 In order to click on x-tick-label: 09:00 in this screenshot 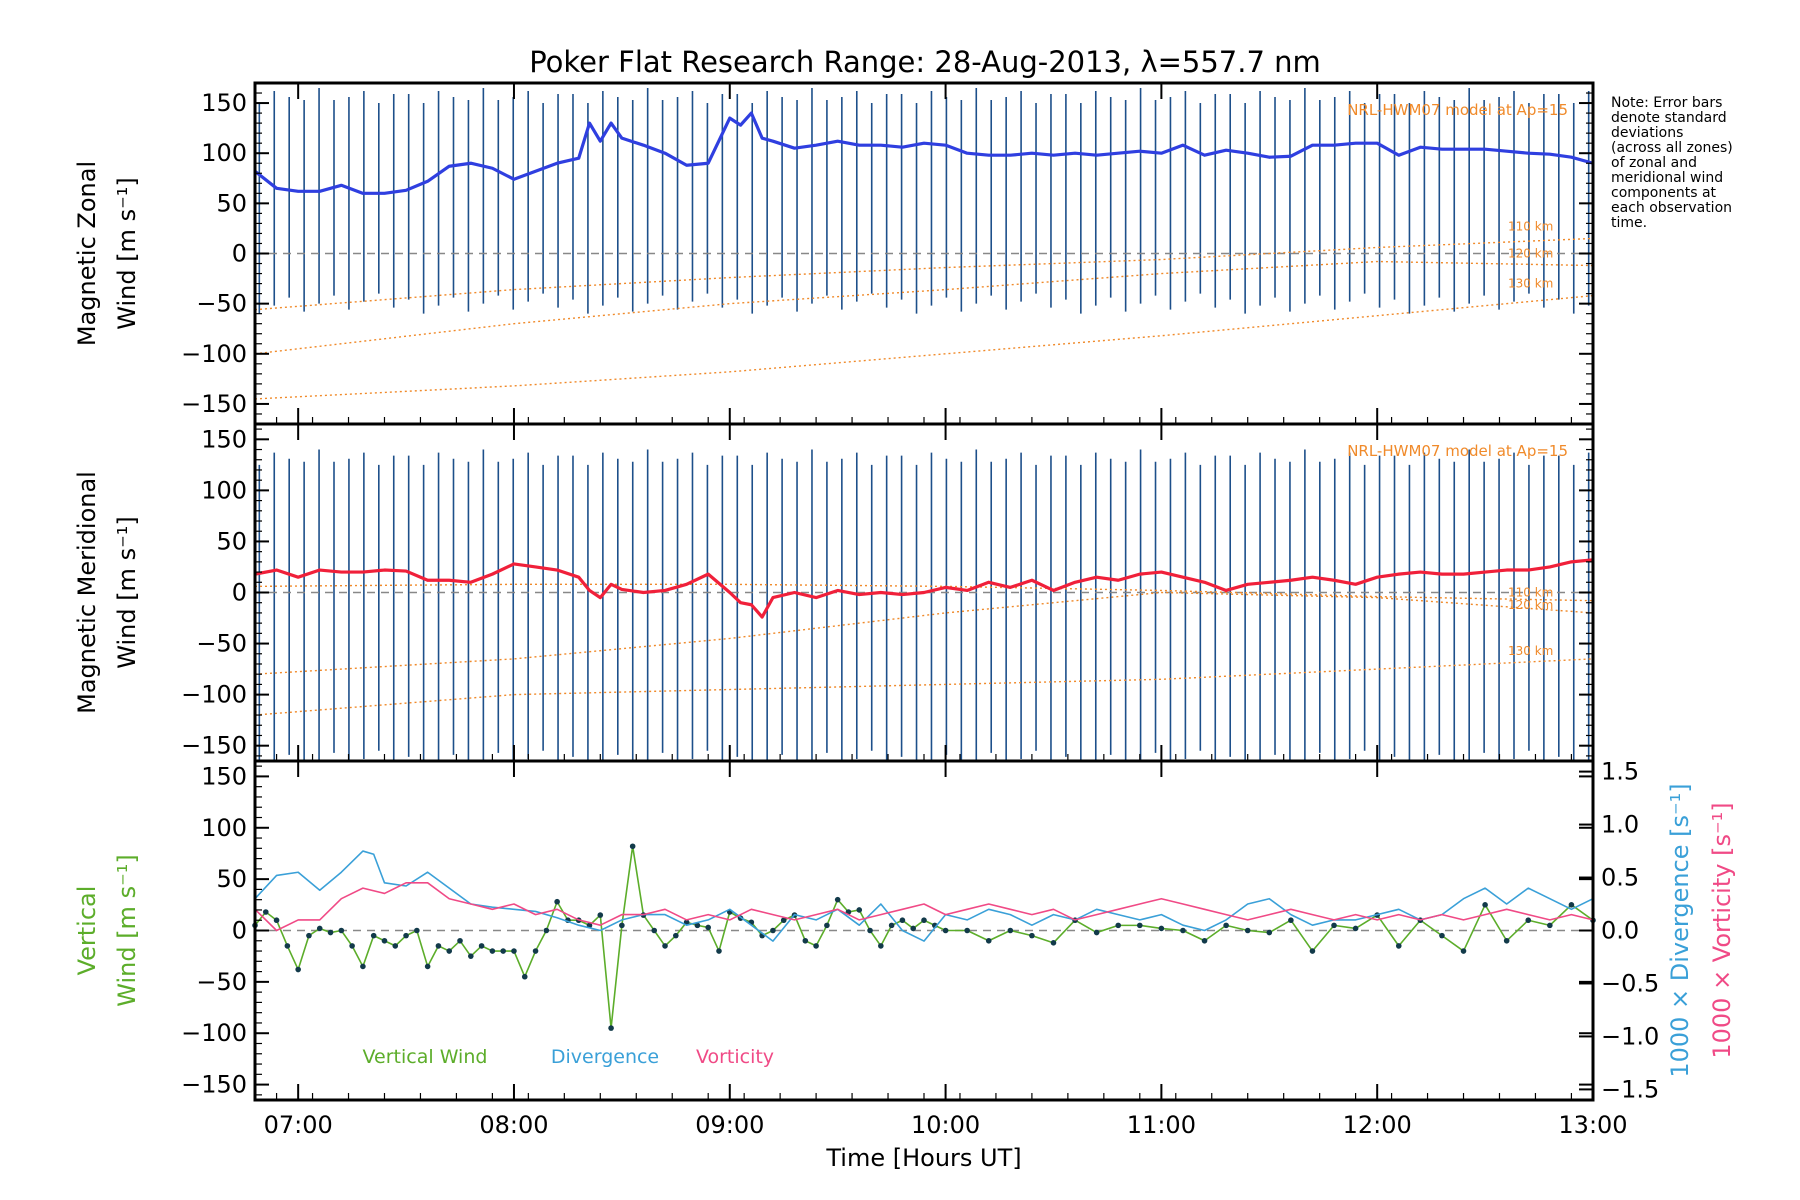, I will do `click(729, 1125)`.